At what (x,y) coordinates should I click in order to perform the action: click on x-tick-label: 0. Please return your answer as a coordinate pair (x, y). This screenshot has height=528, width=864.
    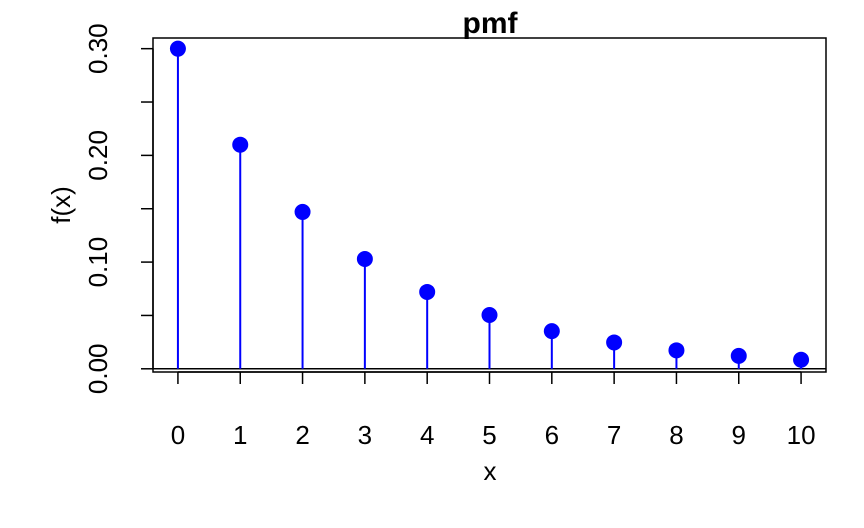
    Looking at the image, I should click on (178, 435).